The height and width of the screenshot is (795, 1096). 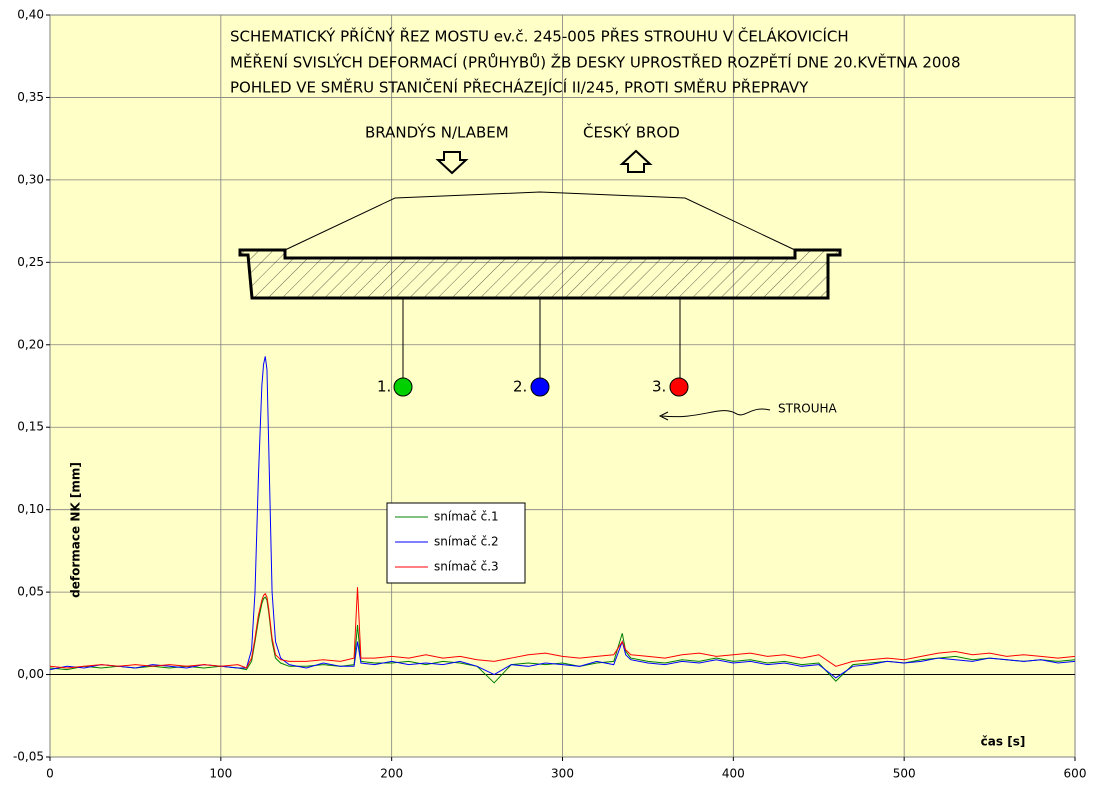 What do you see at coordinates (30, 344) in the screenshot?
I see `y-tick-label: 0,20` at bounding box center [30, 344].